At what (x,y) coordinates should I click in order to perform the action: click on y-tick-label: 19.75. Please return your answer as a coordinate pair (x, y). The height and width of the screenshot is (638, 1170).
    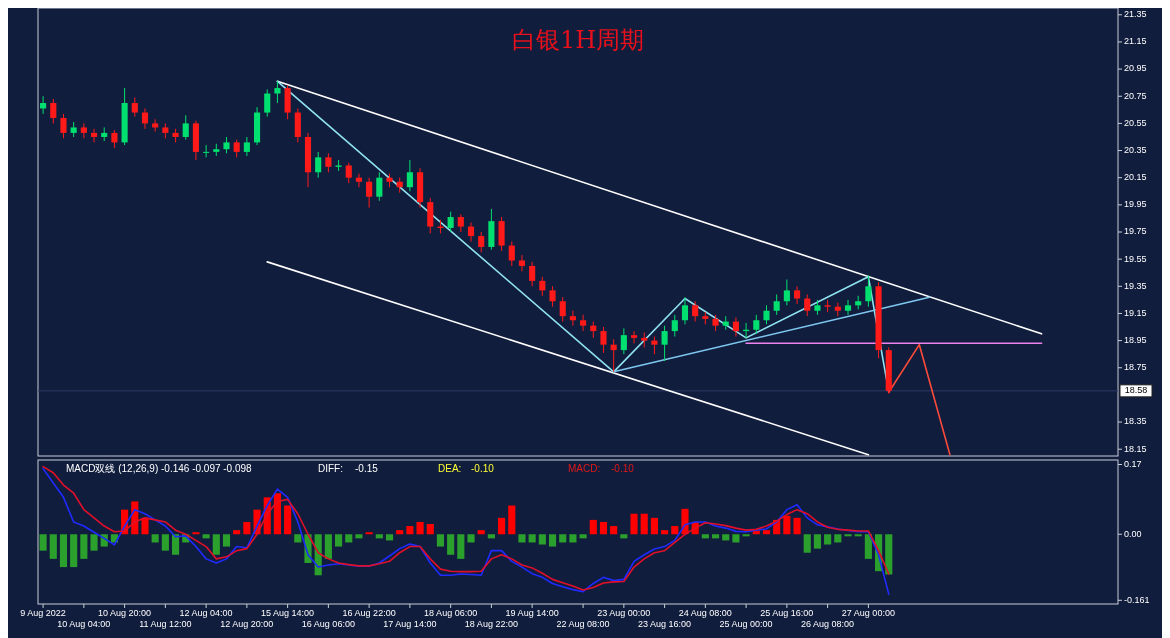
    Looking at the image, I should click on (1135, 231).